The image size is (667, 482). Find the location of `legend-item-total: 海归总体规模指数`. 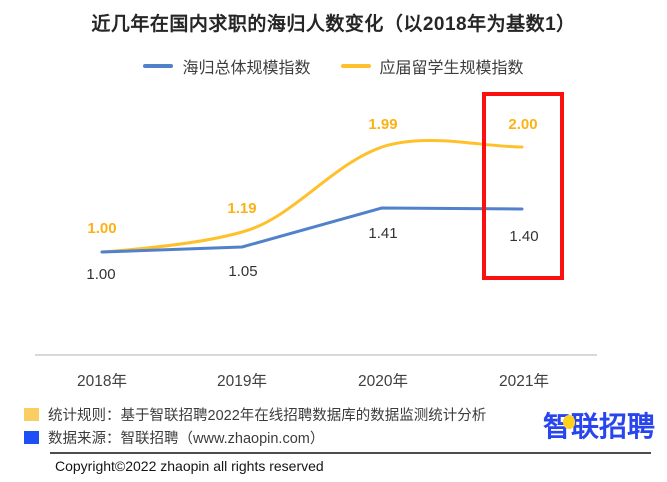

legend-item-total: 海归总体规模指数 is located at coordinates (227, 66).